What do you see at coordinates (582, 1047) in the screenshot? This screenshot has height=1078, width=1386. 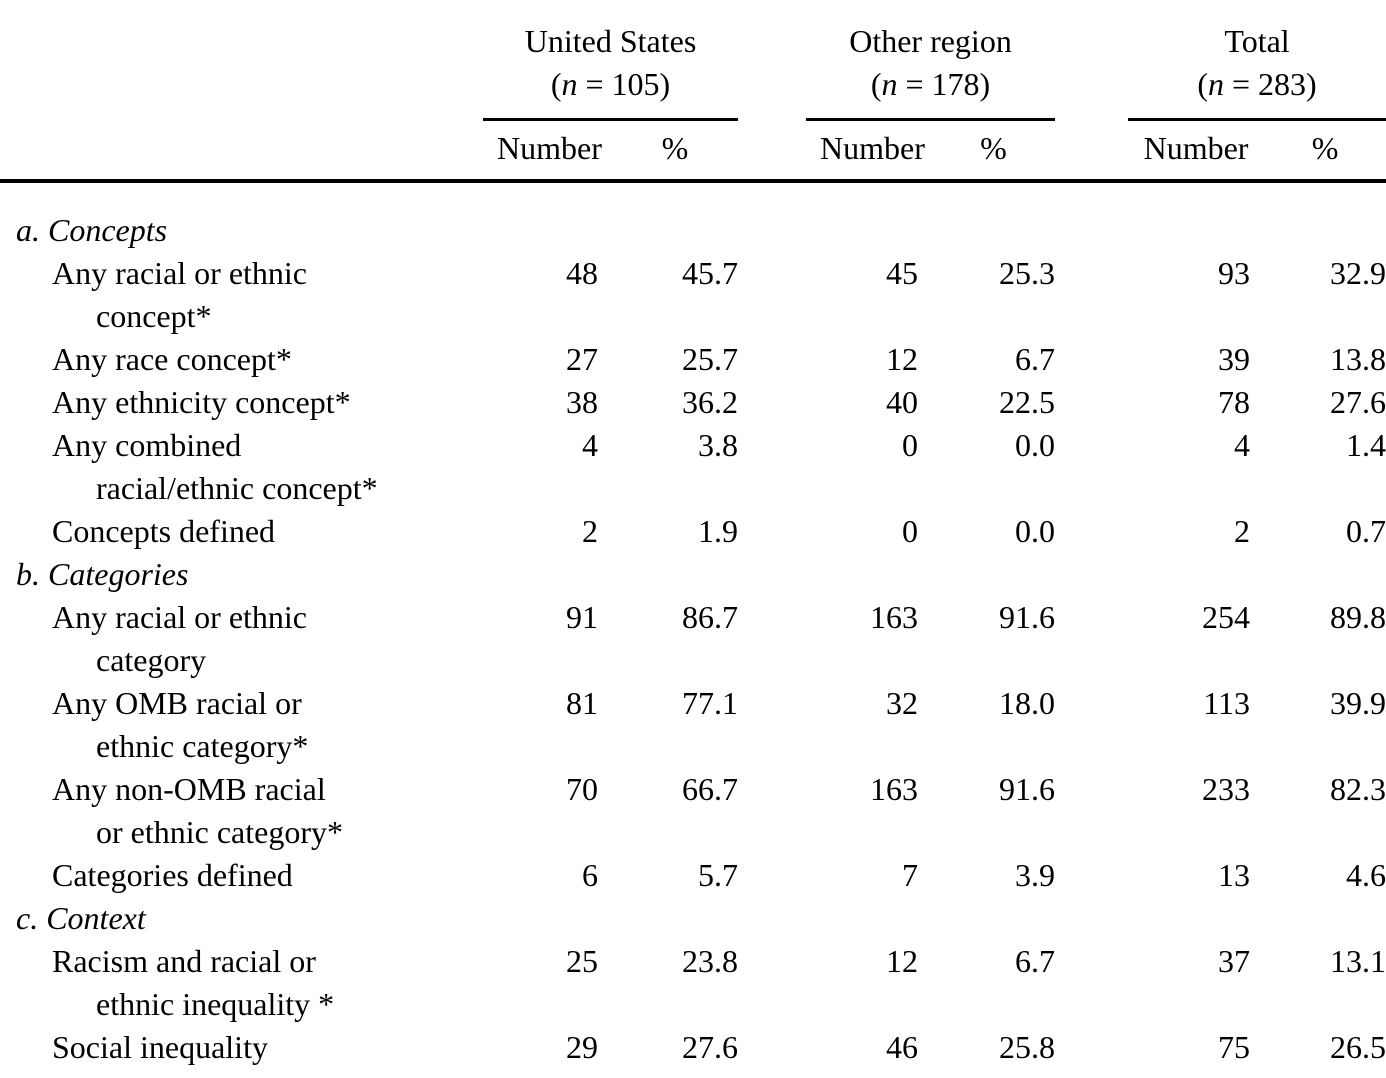 I see `cell-us-number: 29` at bounding box center [582, 1047].